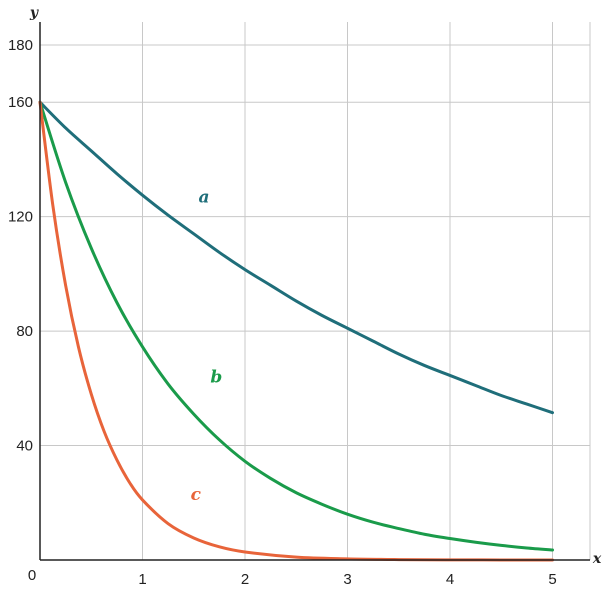 This screenshot has width=603, height=594. I want to click on x-axis-label: x, so click(597, 559).